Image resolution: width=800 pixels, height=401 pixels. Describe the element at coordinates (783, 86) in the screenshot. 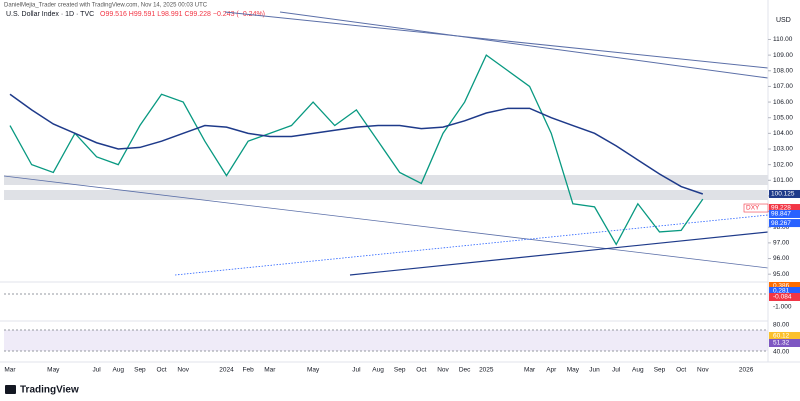

I see `y-tick-label: 107.00` at that location.